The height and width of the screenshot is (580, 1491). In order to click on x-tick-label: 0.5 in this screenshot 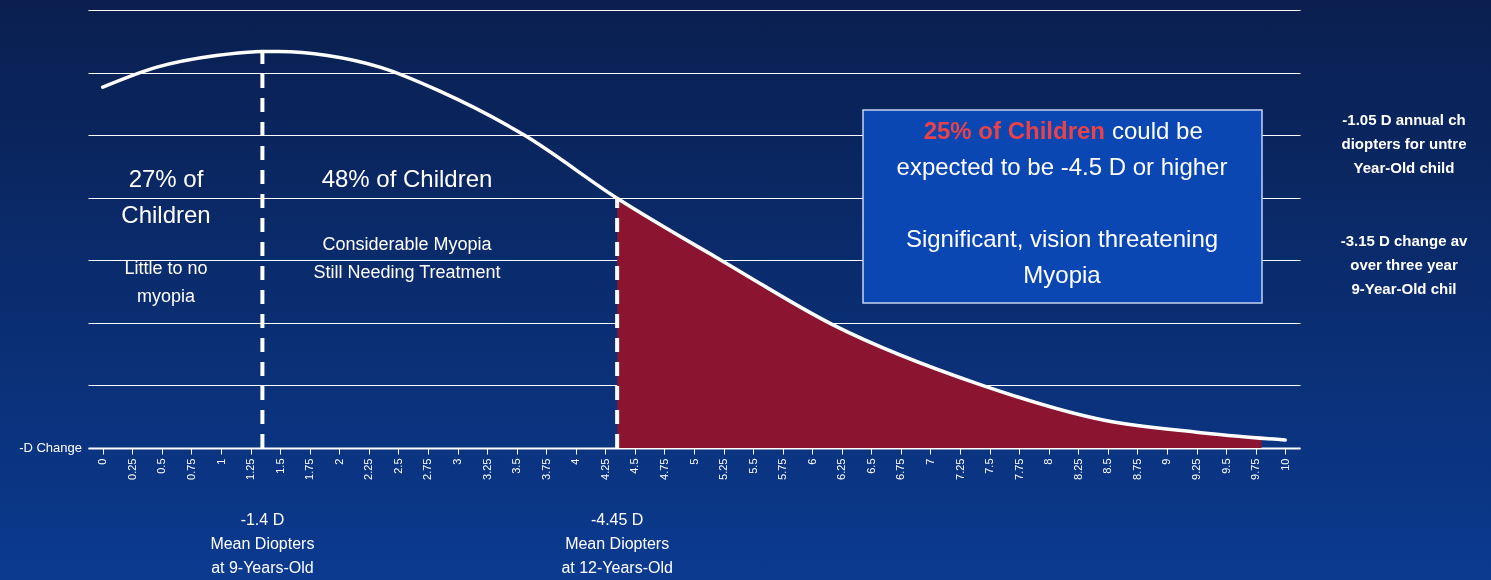, I will do `click(161, 466)`.